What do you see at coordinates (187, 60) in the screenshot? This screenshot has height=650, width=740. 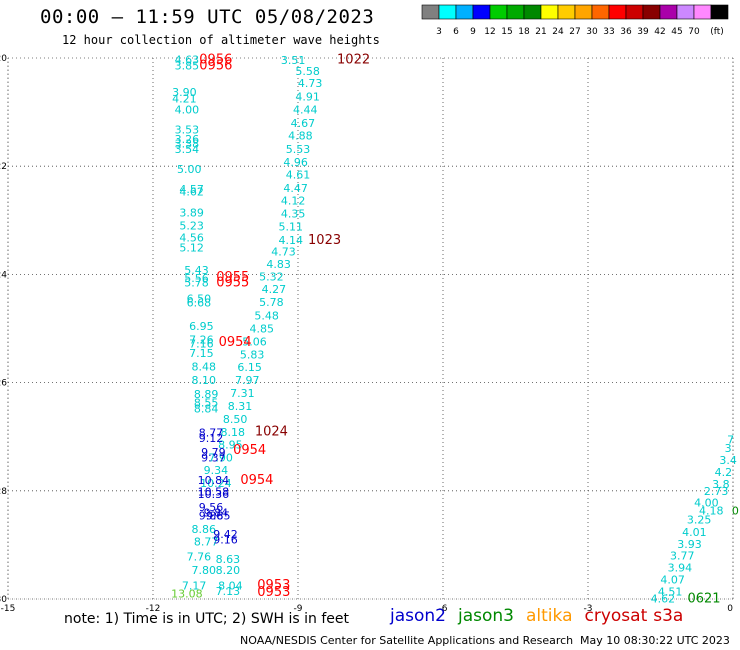 I see `wave-height-label: 4.63` at bounding box center [187, 60].